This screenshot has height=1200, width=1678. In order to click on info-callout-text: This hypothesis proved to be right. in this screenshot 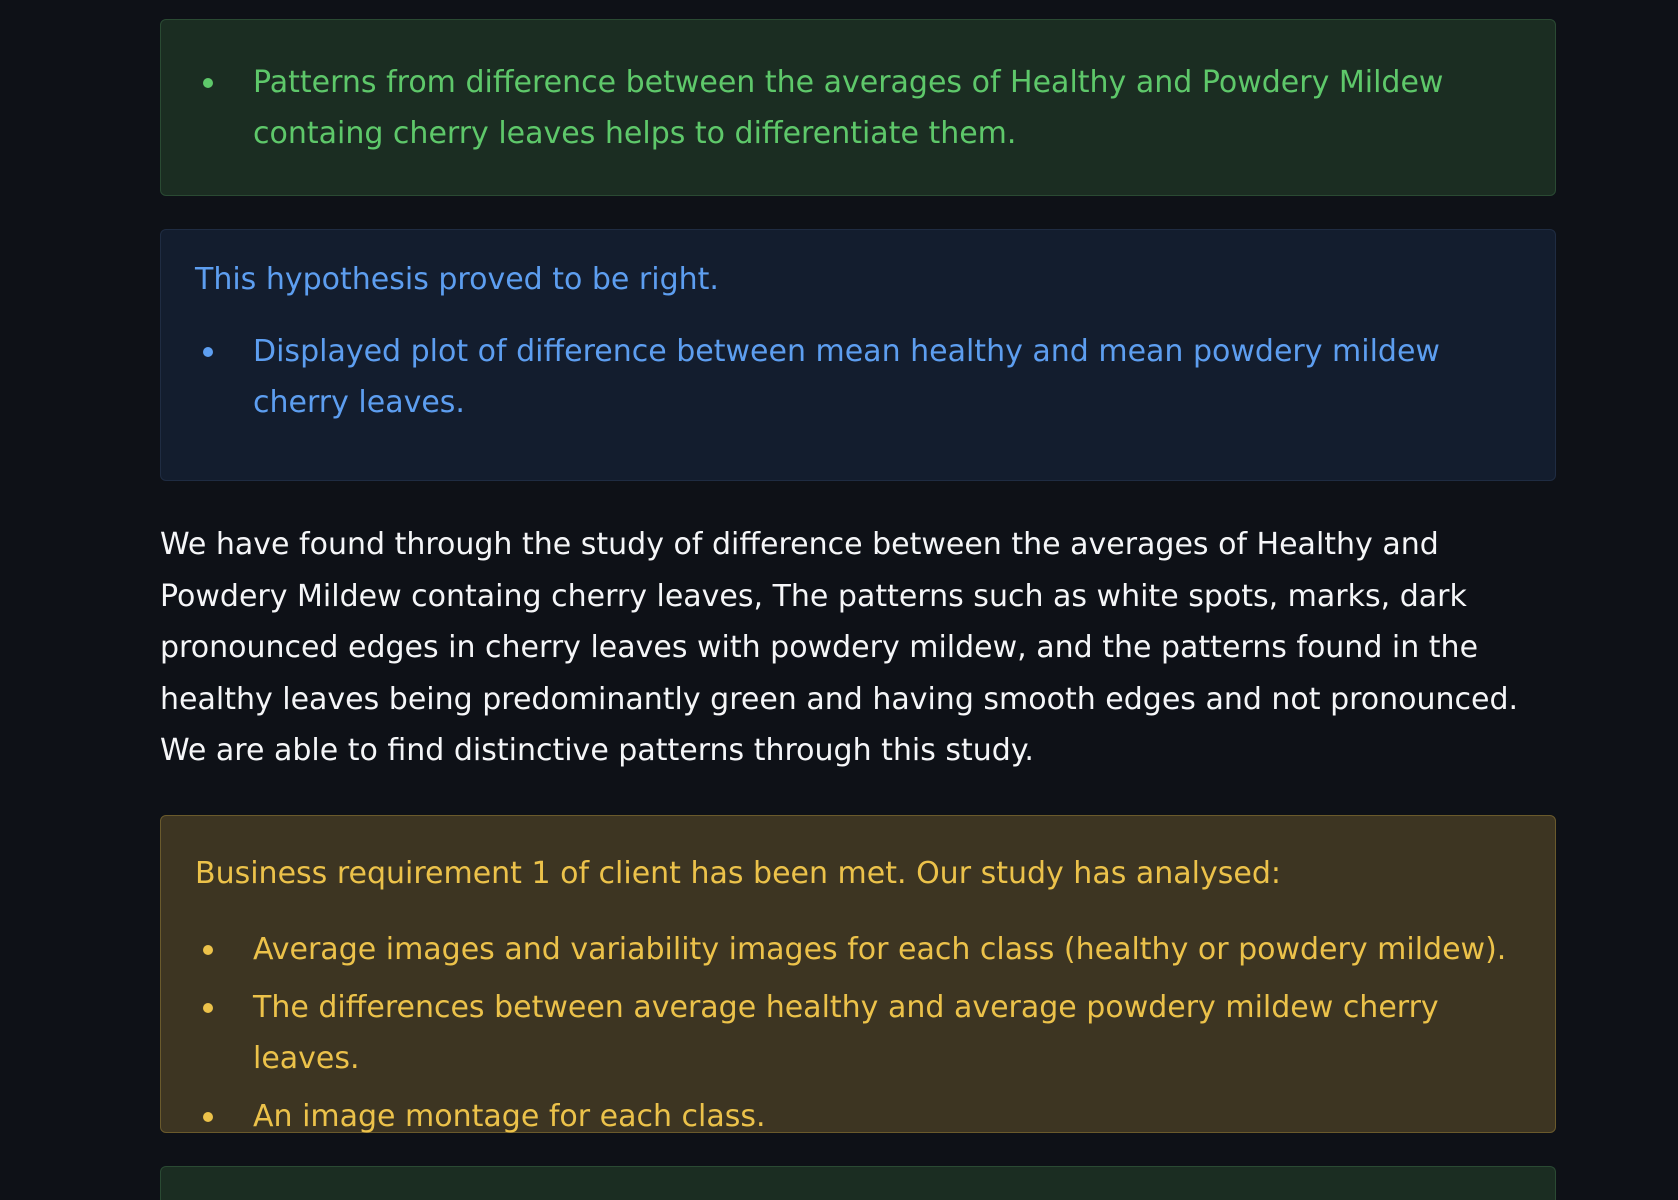, I will do `click(457, 279)`.